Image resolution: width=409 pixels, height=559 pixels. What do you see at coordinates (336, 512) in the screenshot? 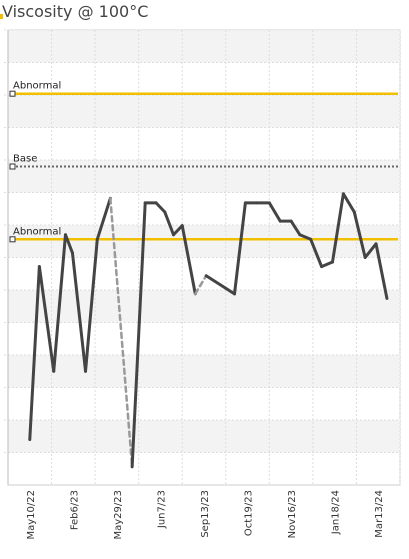
I see `x-tick-label: Jan18/24` at bounding box center [336, 512].